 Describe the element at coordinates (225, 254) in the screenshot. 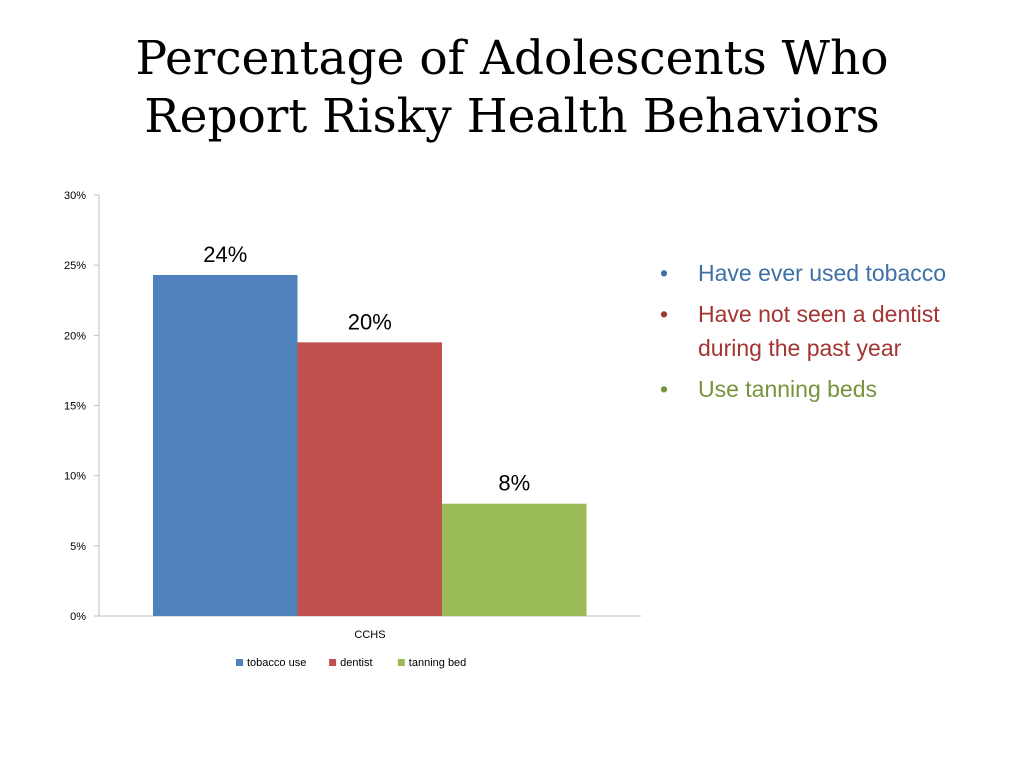

I see `data-label-tobacco-use: 24%` at that location.